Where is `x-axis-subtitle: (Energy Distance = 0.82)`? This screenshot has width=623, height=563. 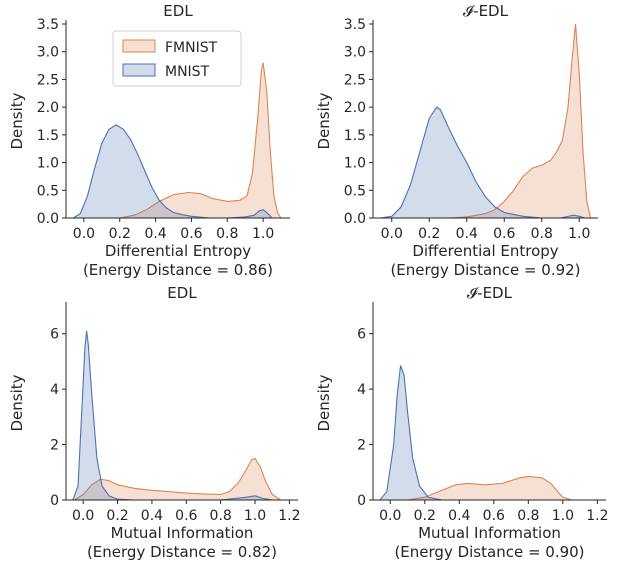 x-axis-subtitle: (Energy Distance = 0.82) is located at coordinates (182, 552).